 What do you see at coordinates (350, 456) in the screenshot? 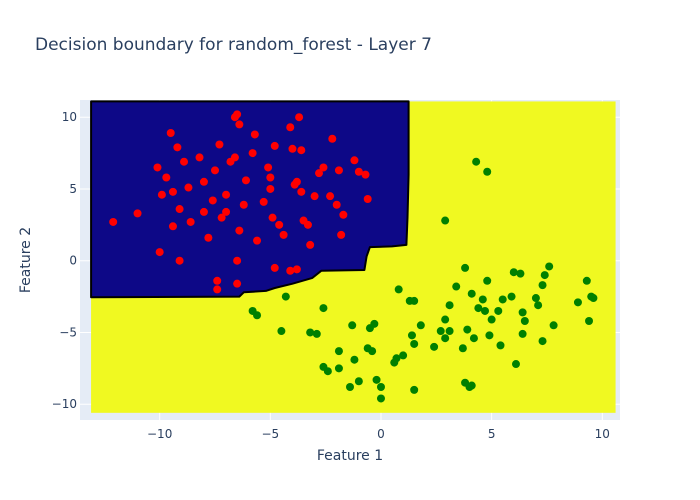
I see `x-axis-label: Feature 1` at bounding box center [350, 456].